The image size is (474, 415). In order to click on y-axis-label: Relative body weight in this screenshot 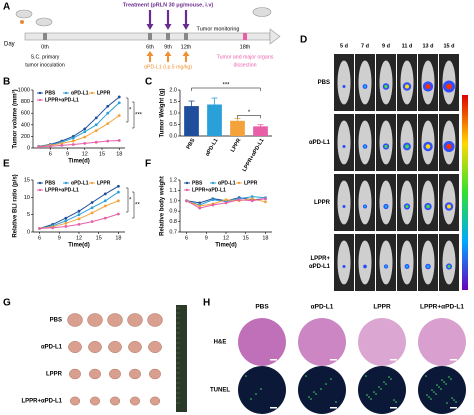, I will do `click(163, 206)`.